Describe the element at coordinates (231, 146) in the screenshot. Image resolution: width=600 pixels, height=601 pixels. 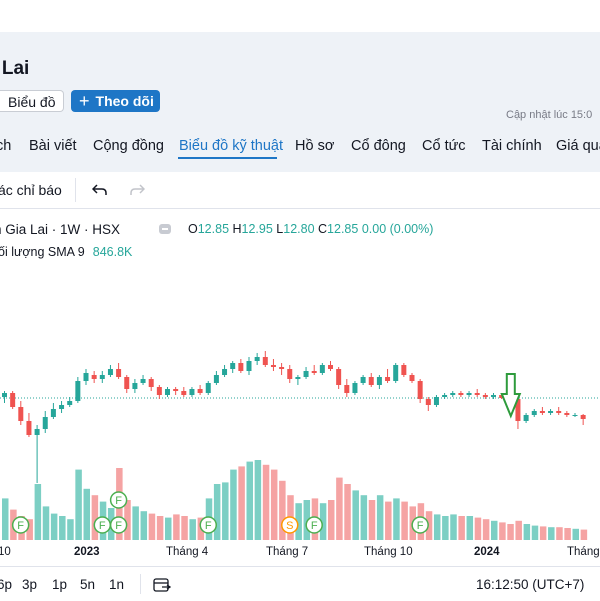
I see `tab-technical-chart: Biểu đồ kỹ thuật` at that location.